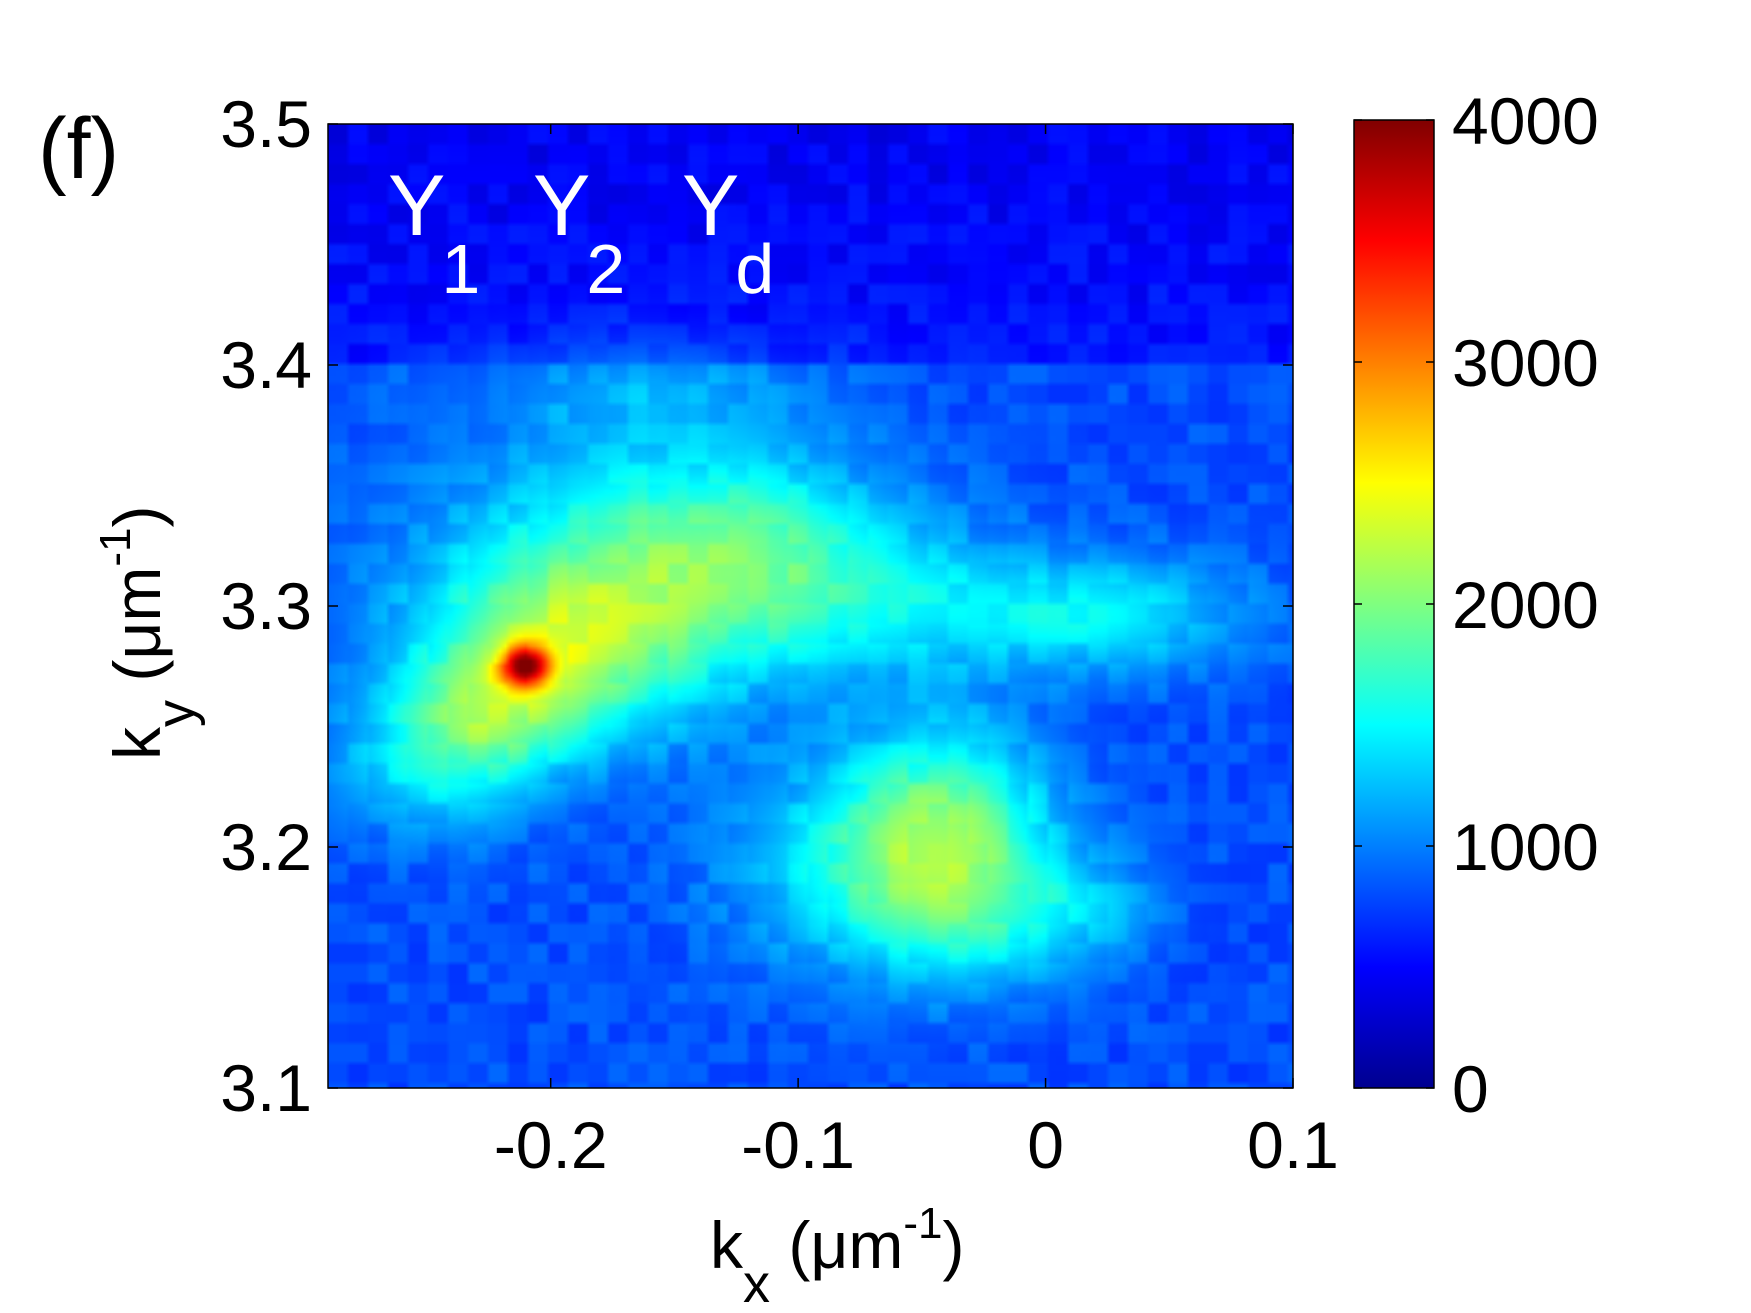 The image size is (1751, 1313). I want to click on y-tick-label: 3.4, so click(266, 365).